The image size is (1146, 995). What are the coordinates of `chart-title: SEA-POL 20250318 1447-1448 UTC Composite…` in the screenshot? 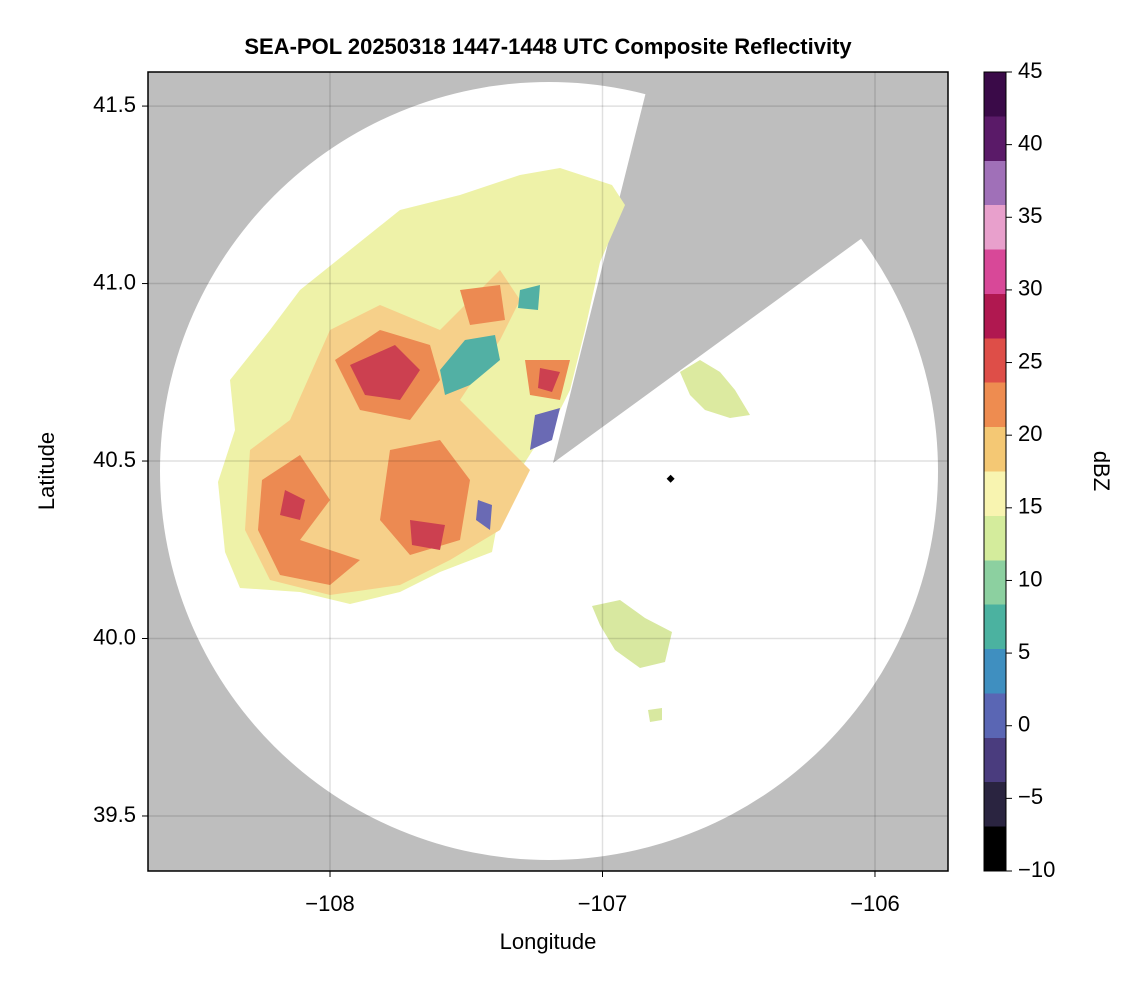 It's located at (548, 46).